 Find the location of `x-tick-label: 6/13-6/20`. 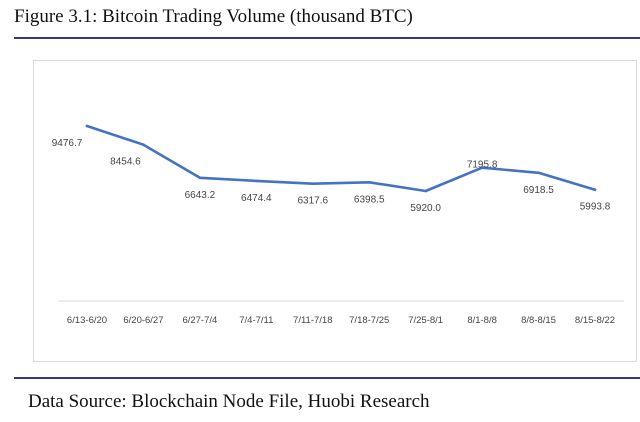

x-tick-label: 6/13-6/20 is located at coordinates (87, 320).